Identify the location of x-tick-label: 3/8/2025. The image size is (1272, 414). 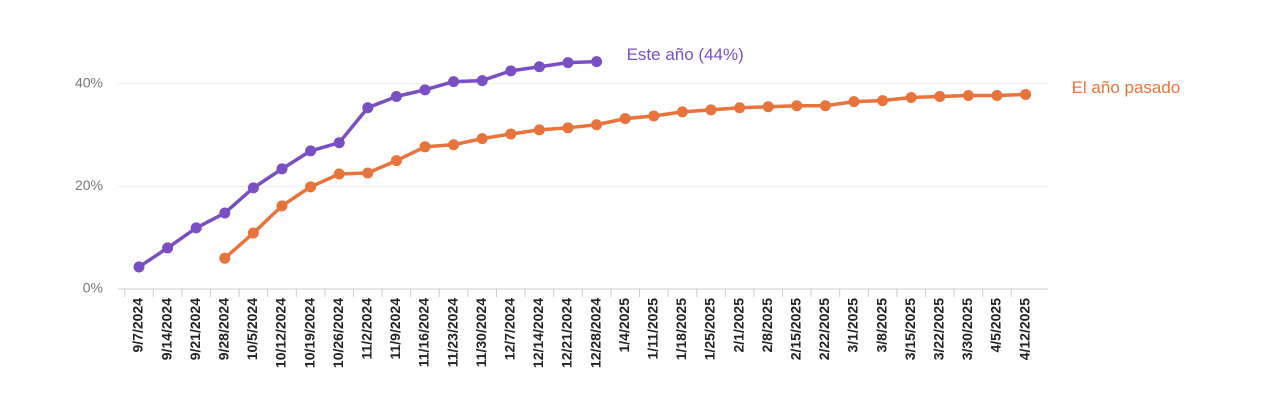
(881, 325).